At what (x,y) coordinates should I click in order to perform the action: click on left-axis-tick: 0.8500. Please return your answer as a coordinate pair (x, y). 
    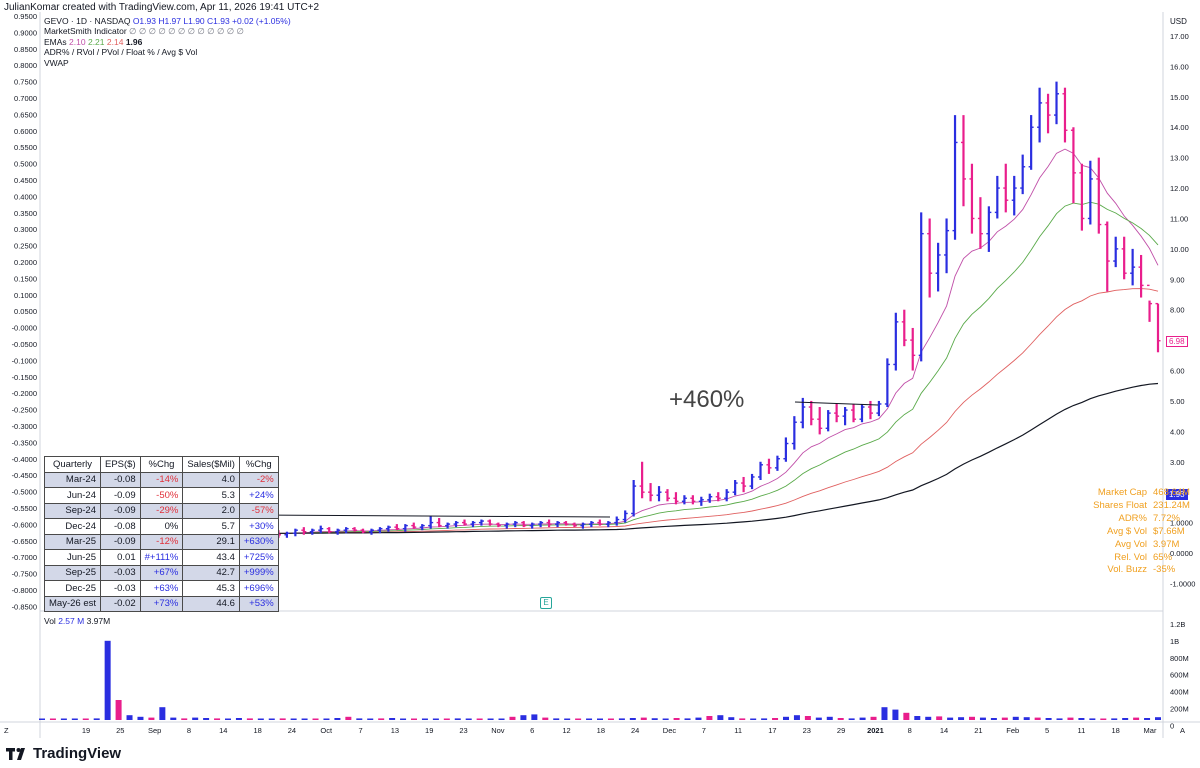
    Looking at the image, I should click on (25, 49).